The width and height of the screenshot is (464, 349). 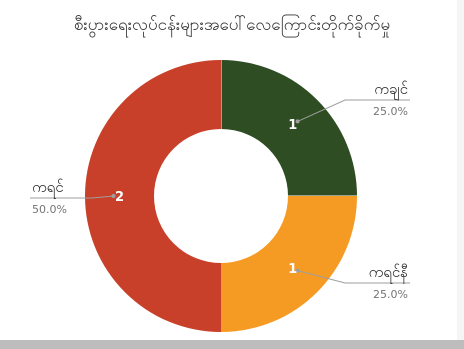 I want to click on slice-value-label-1: 1, so click(x=292, y=269).